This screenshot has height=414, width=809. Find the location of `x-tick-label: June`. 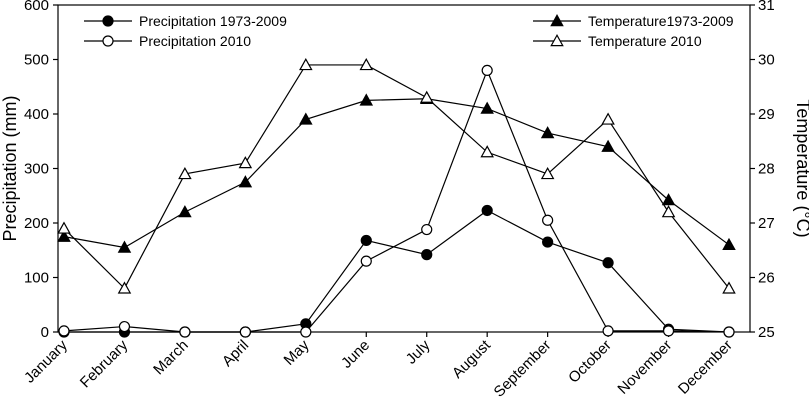

x-tick-label: June is located at coordinates (355, 354).